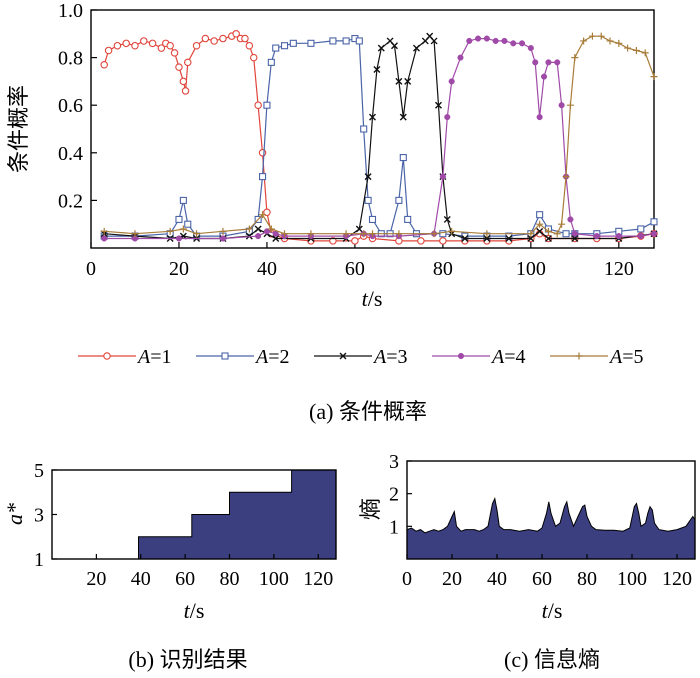  I want to click on chart-b-xlabel: t/s, so click(194, 610).